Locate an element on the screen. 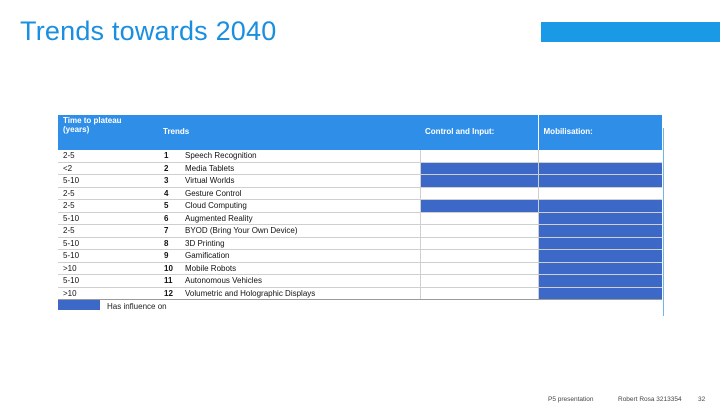 The image size is (720, 405). table-row: 2-5 1 Speech Recognition is located at coordinates (360, 156).